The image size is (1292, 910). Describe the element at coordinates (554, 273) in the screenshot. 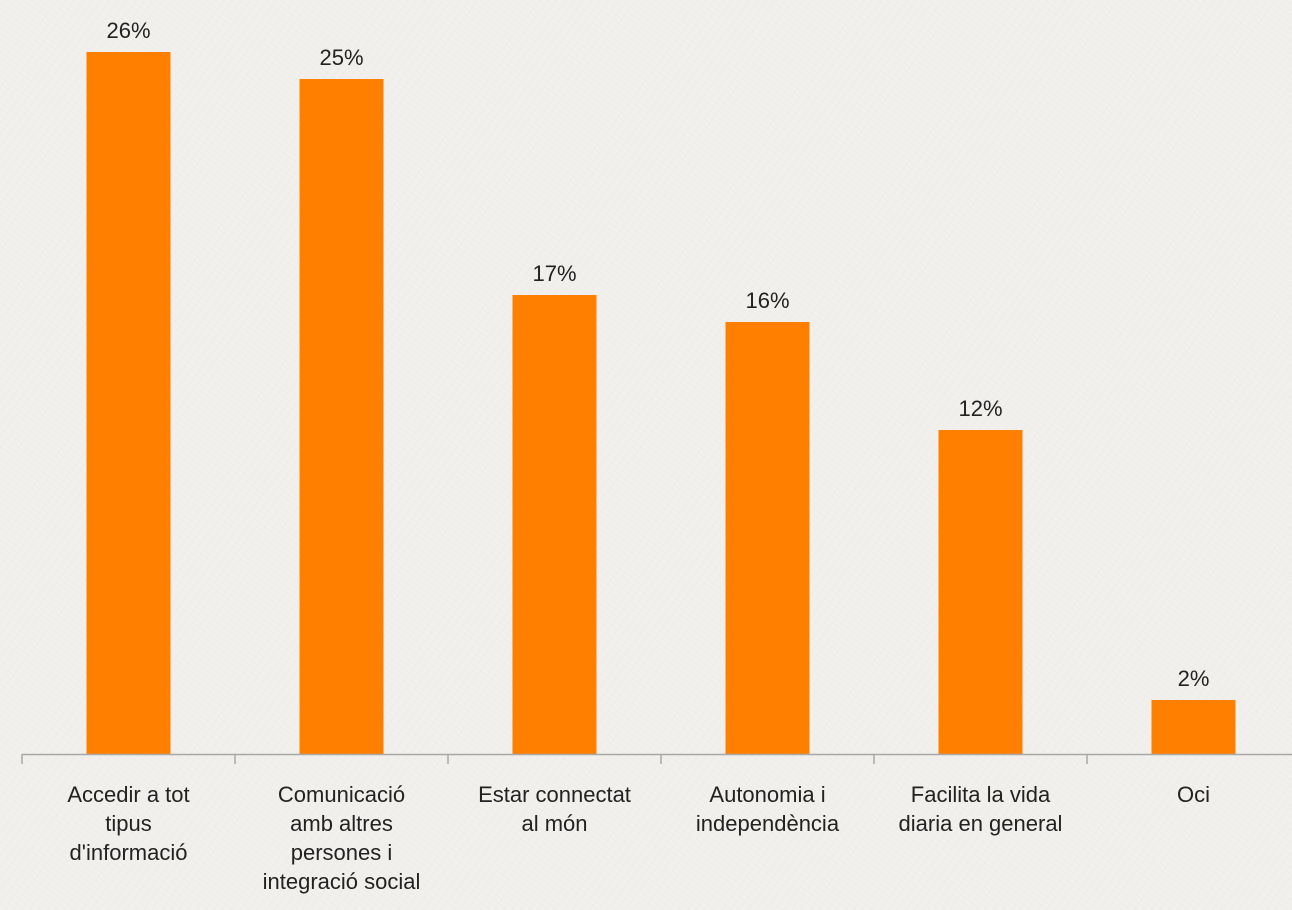

I see `data-label-2: 17%` at that location.